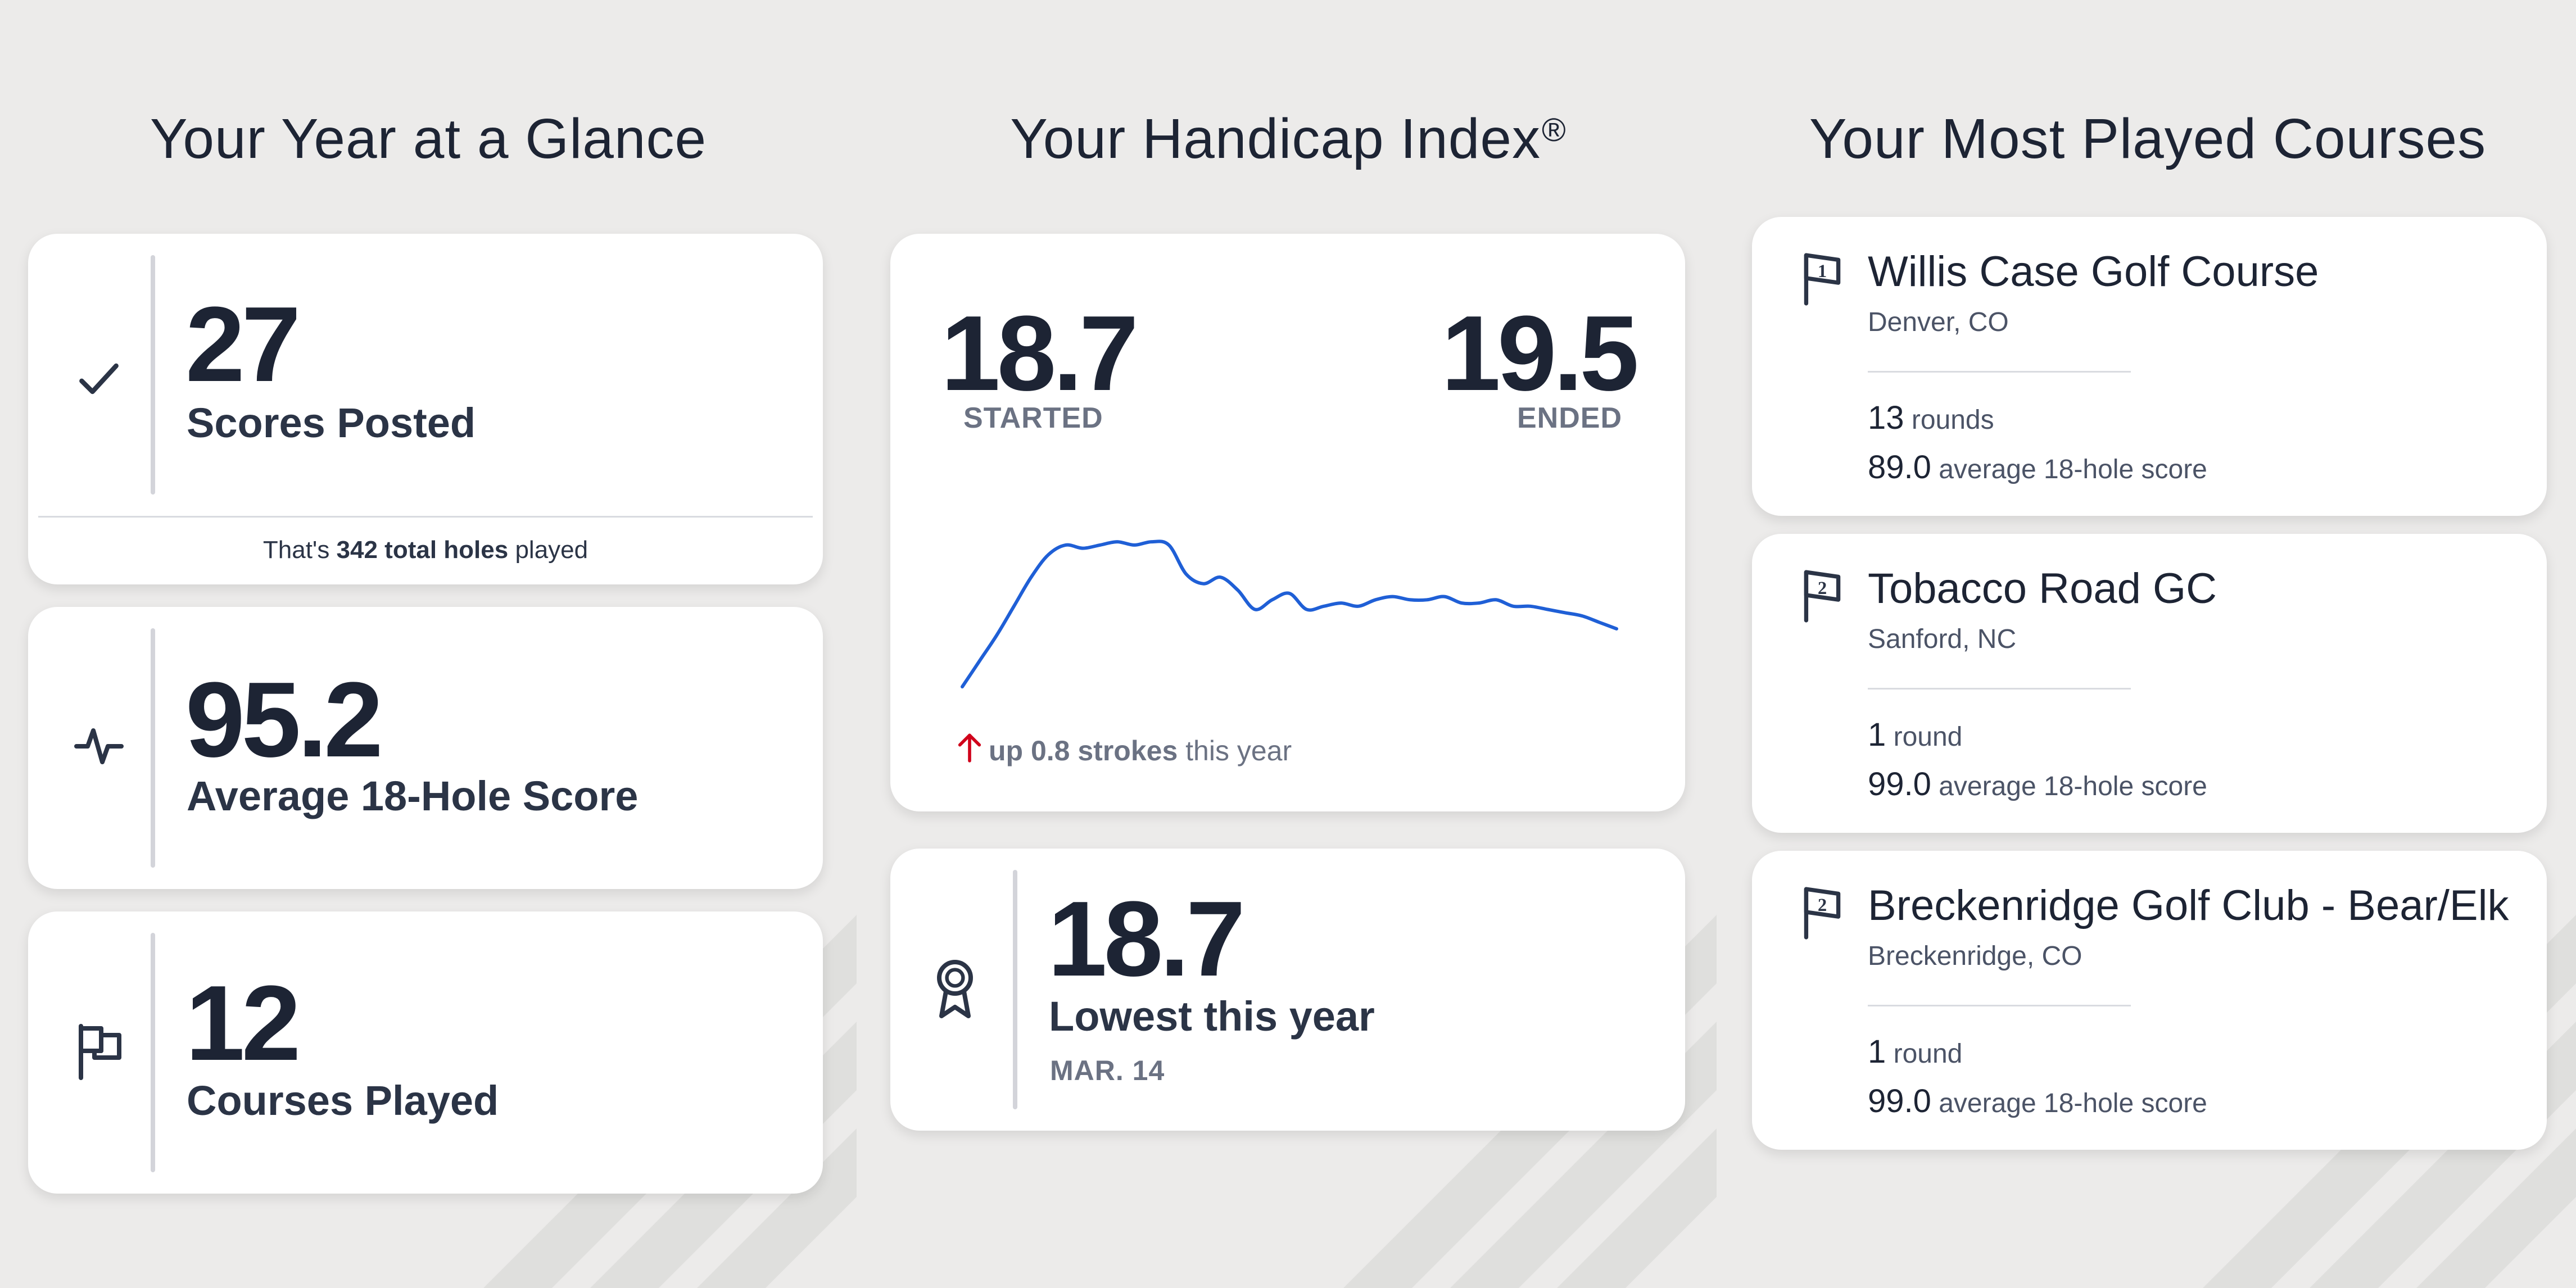 The width and height of the screenshot is (2576, 1288). What do you see at coordinates (1540, 353) in the screenshot?
I see `handicap-ended-value: 19.5` at bounding box center [1540, 353].